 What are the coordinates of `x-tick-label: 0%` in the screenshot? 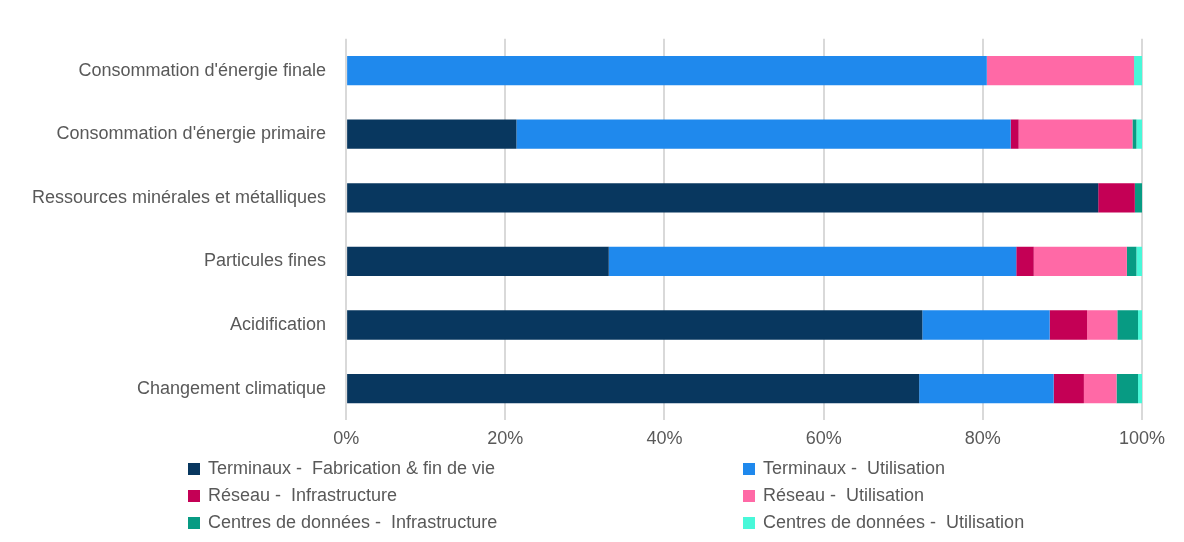 It's located at (346, 438).